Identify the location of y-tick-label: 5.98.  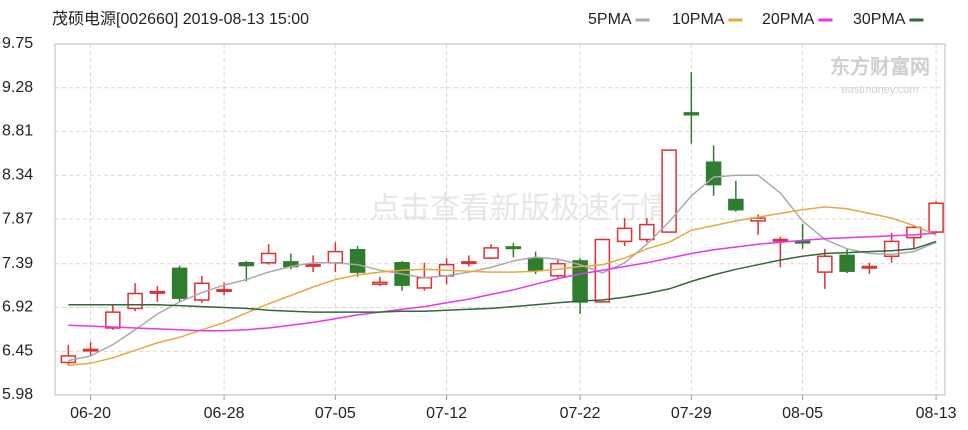
(17, 394).